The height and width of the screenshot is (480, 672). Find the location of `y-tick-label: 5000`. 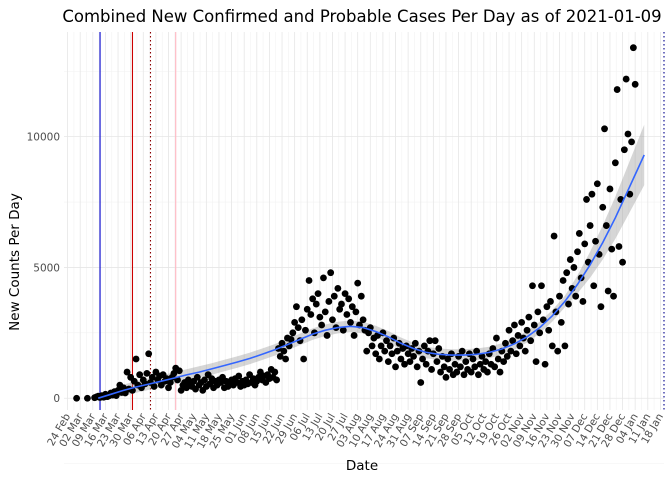

y-tick-label: 5000 is located at coordinates (46, 268).